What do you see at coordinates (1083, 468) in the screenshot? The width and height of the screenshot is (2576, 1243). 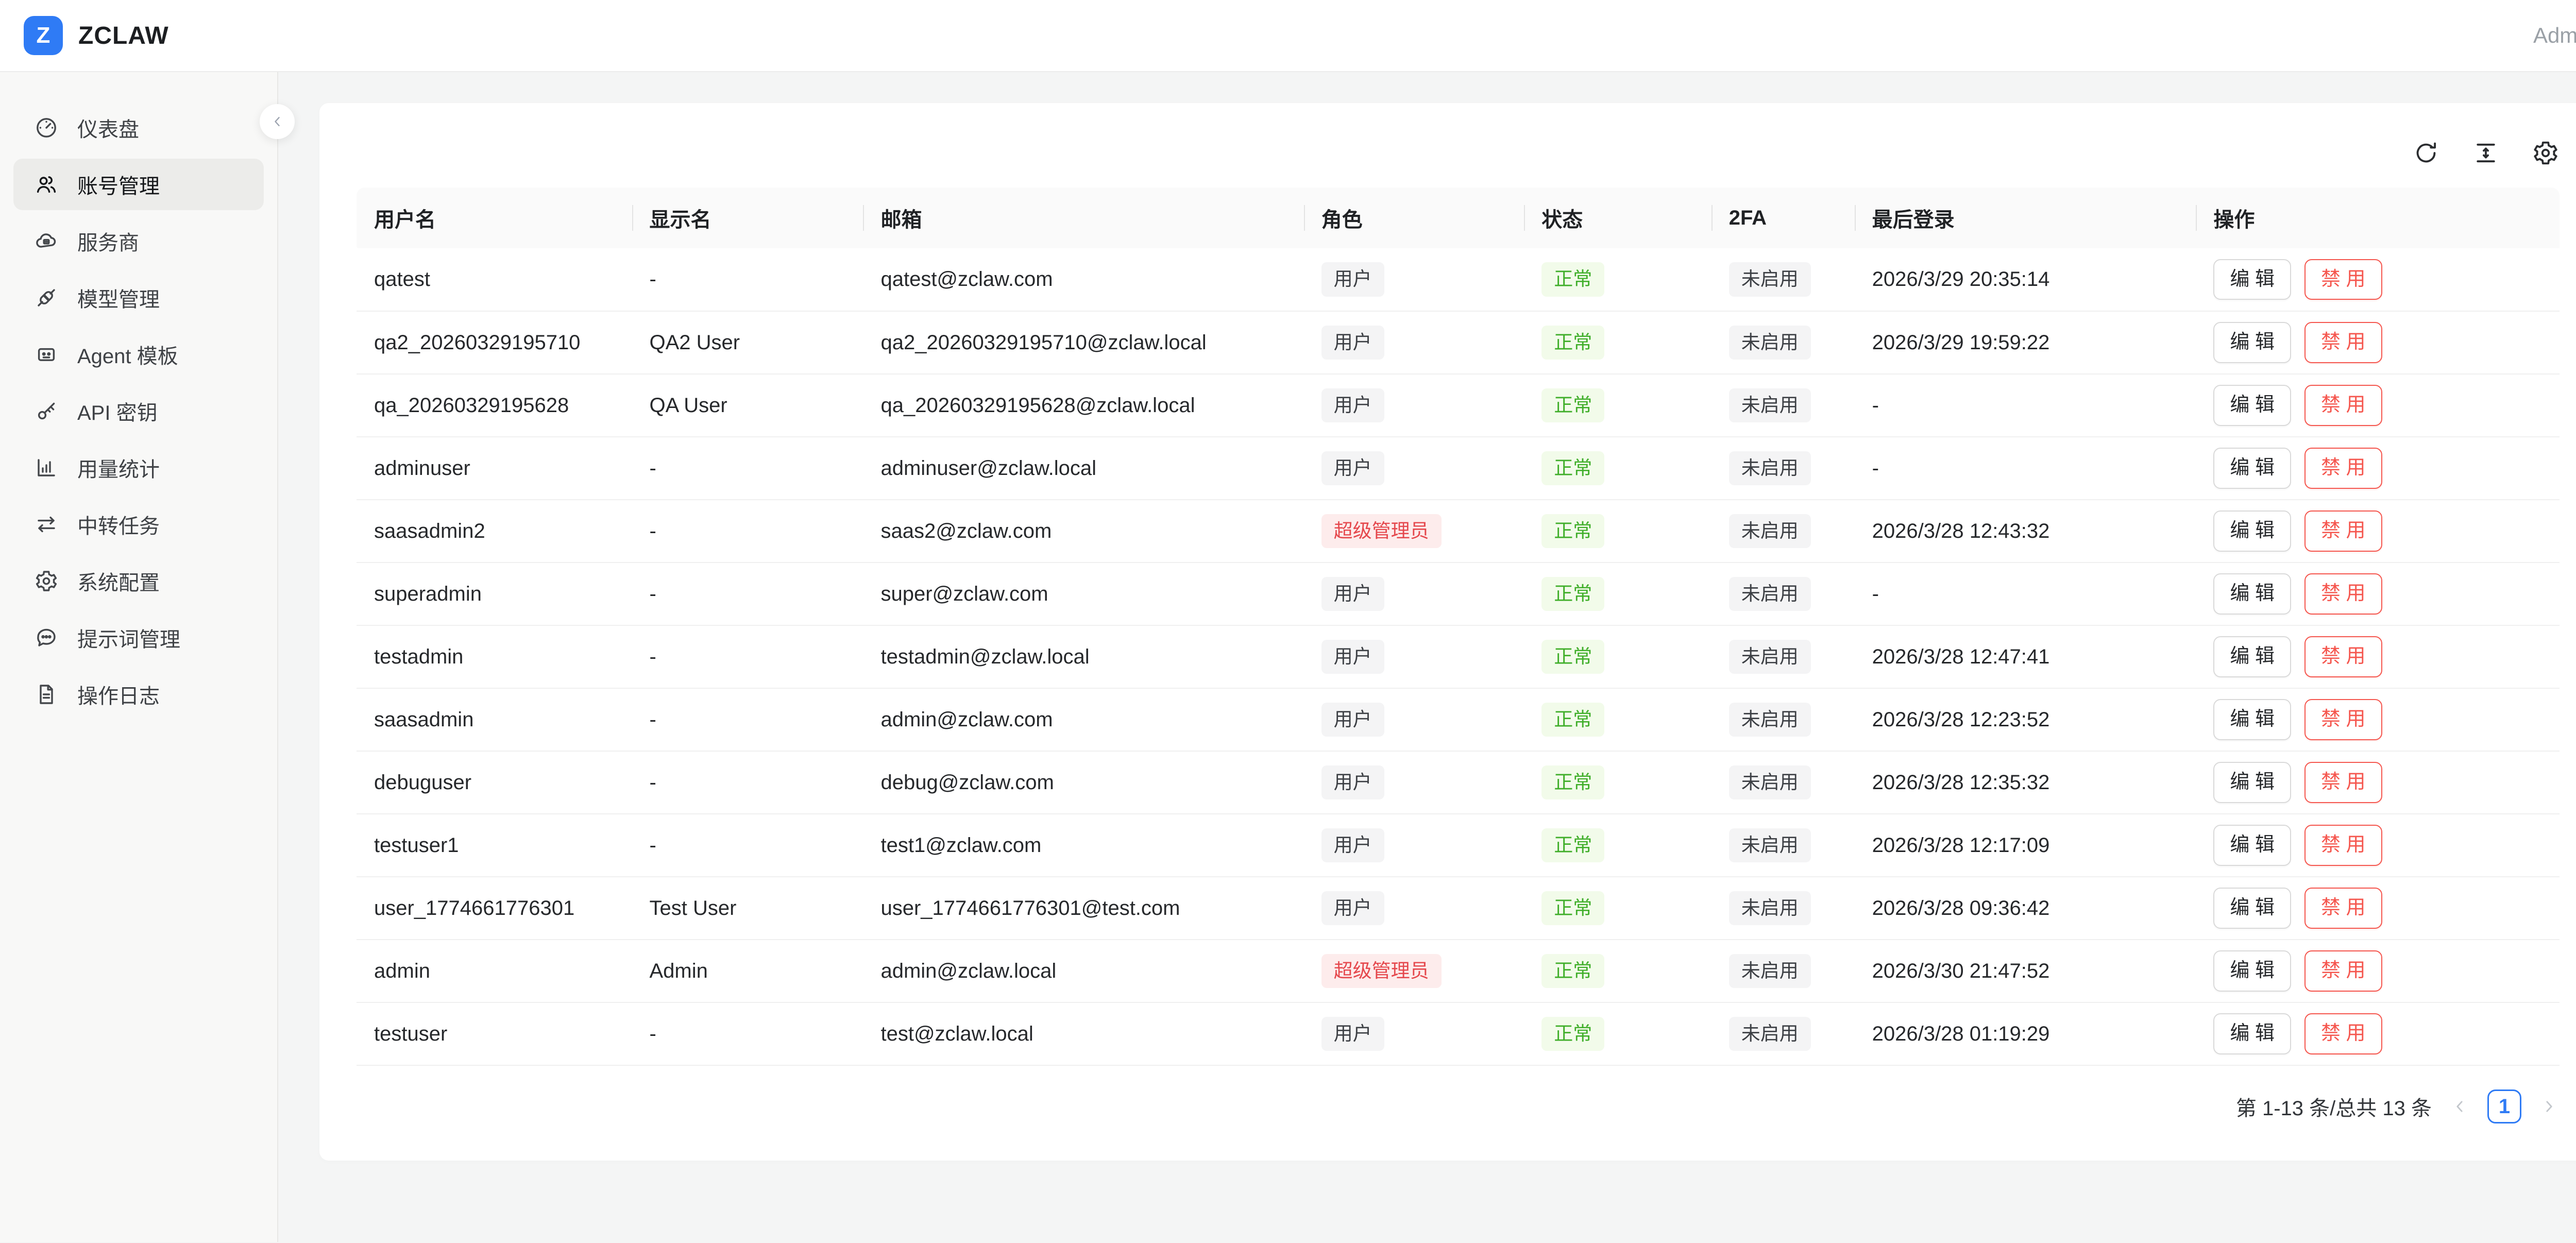 I see `email-cell: adminuser@zclaw.local` at bounding box center [1083, 468].